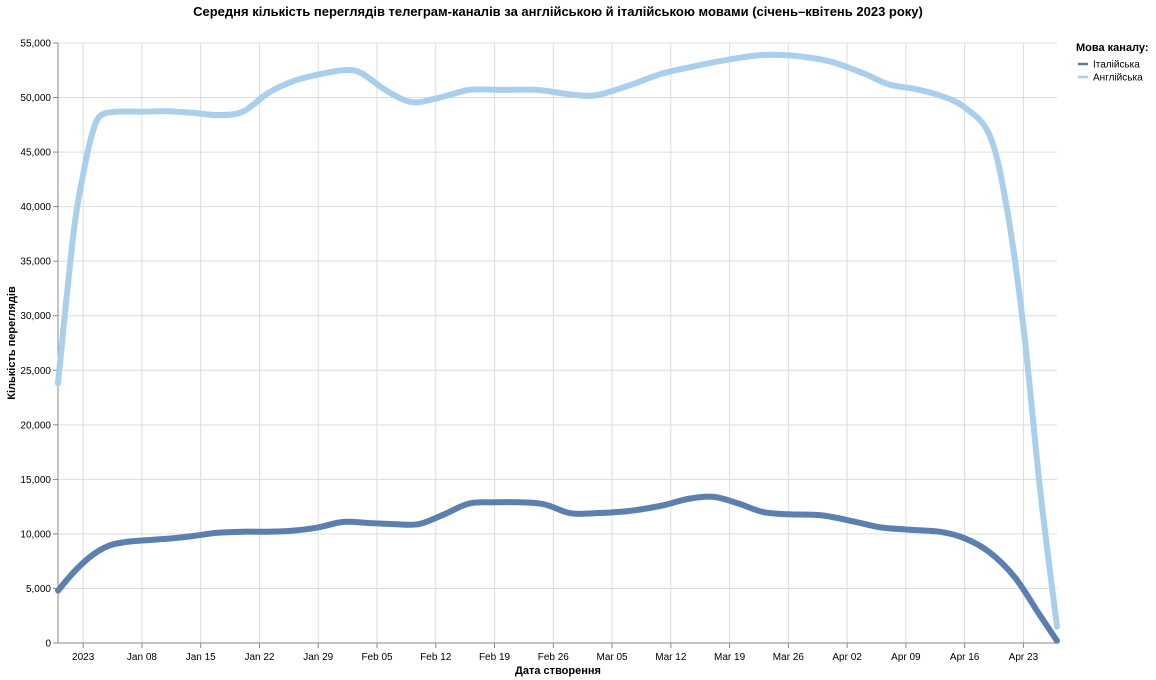  Describe the element at coordinates (671, 657) in the screenshot. I see `x-tick-label: Mar 12` at that location.